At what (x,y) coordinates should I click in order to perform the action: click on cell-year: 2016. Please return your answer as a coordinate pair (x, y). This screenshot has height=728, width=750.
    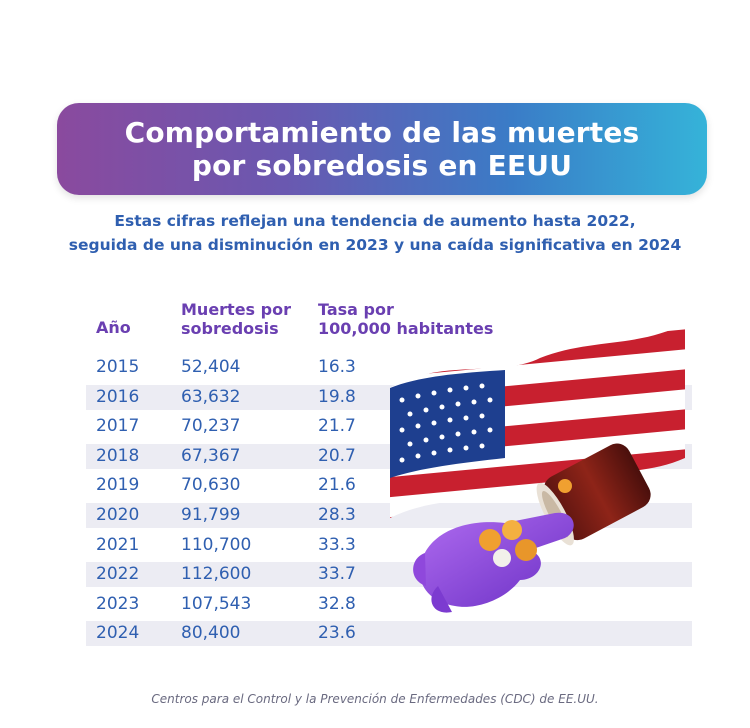
    Looking at the image, I should click on (118, 397).